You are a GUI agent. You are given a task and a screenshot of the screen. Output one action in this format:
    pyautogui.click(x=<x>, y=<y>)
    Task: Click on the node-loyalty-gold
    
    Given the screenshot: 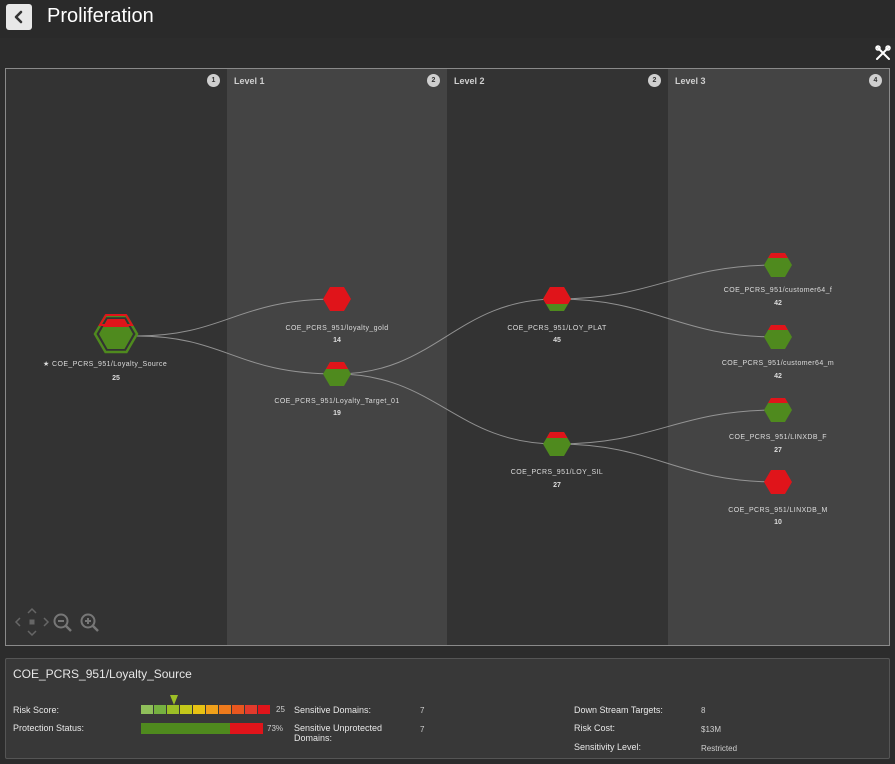 What is the action you would take?
    pyautogui.click(x=337, y=299)
    